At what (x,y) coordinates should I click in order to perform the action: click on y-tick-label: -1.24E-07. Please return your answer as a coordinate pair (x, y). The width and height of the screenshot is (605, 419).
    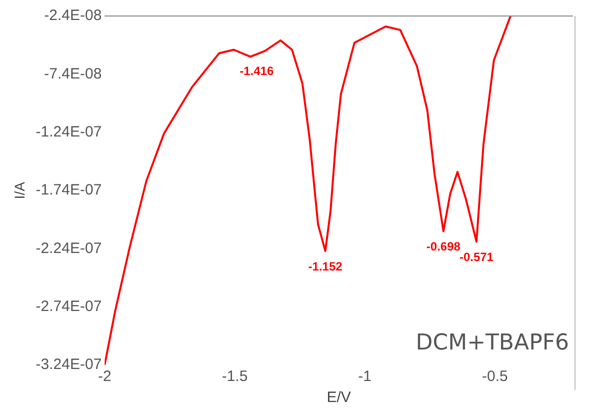
    Looking at the image, I should click on (69, 131).